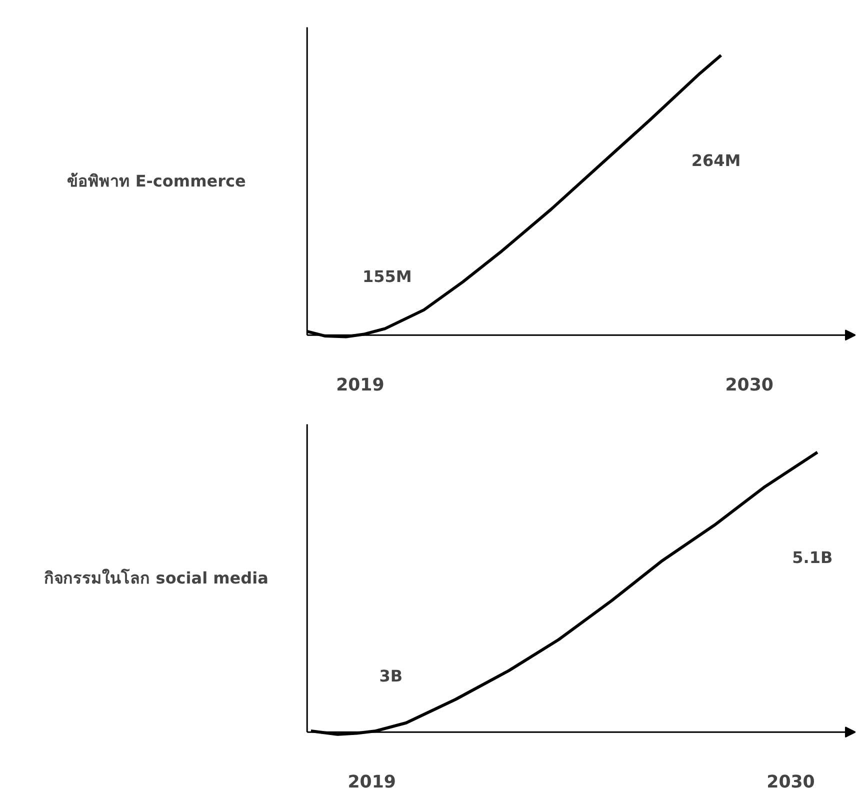  What do you see at coordinates (812, 557) in the screenshot?
I see `annotation: 5.1B` at bounding box center [812, 557].